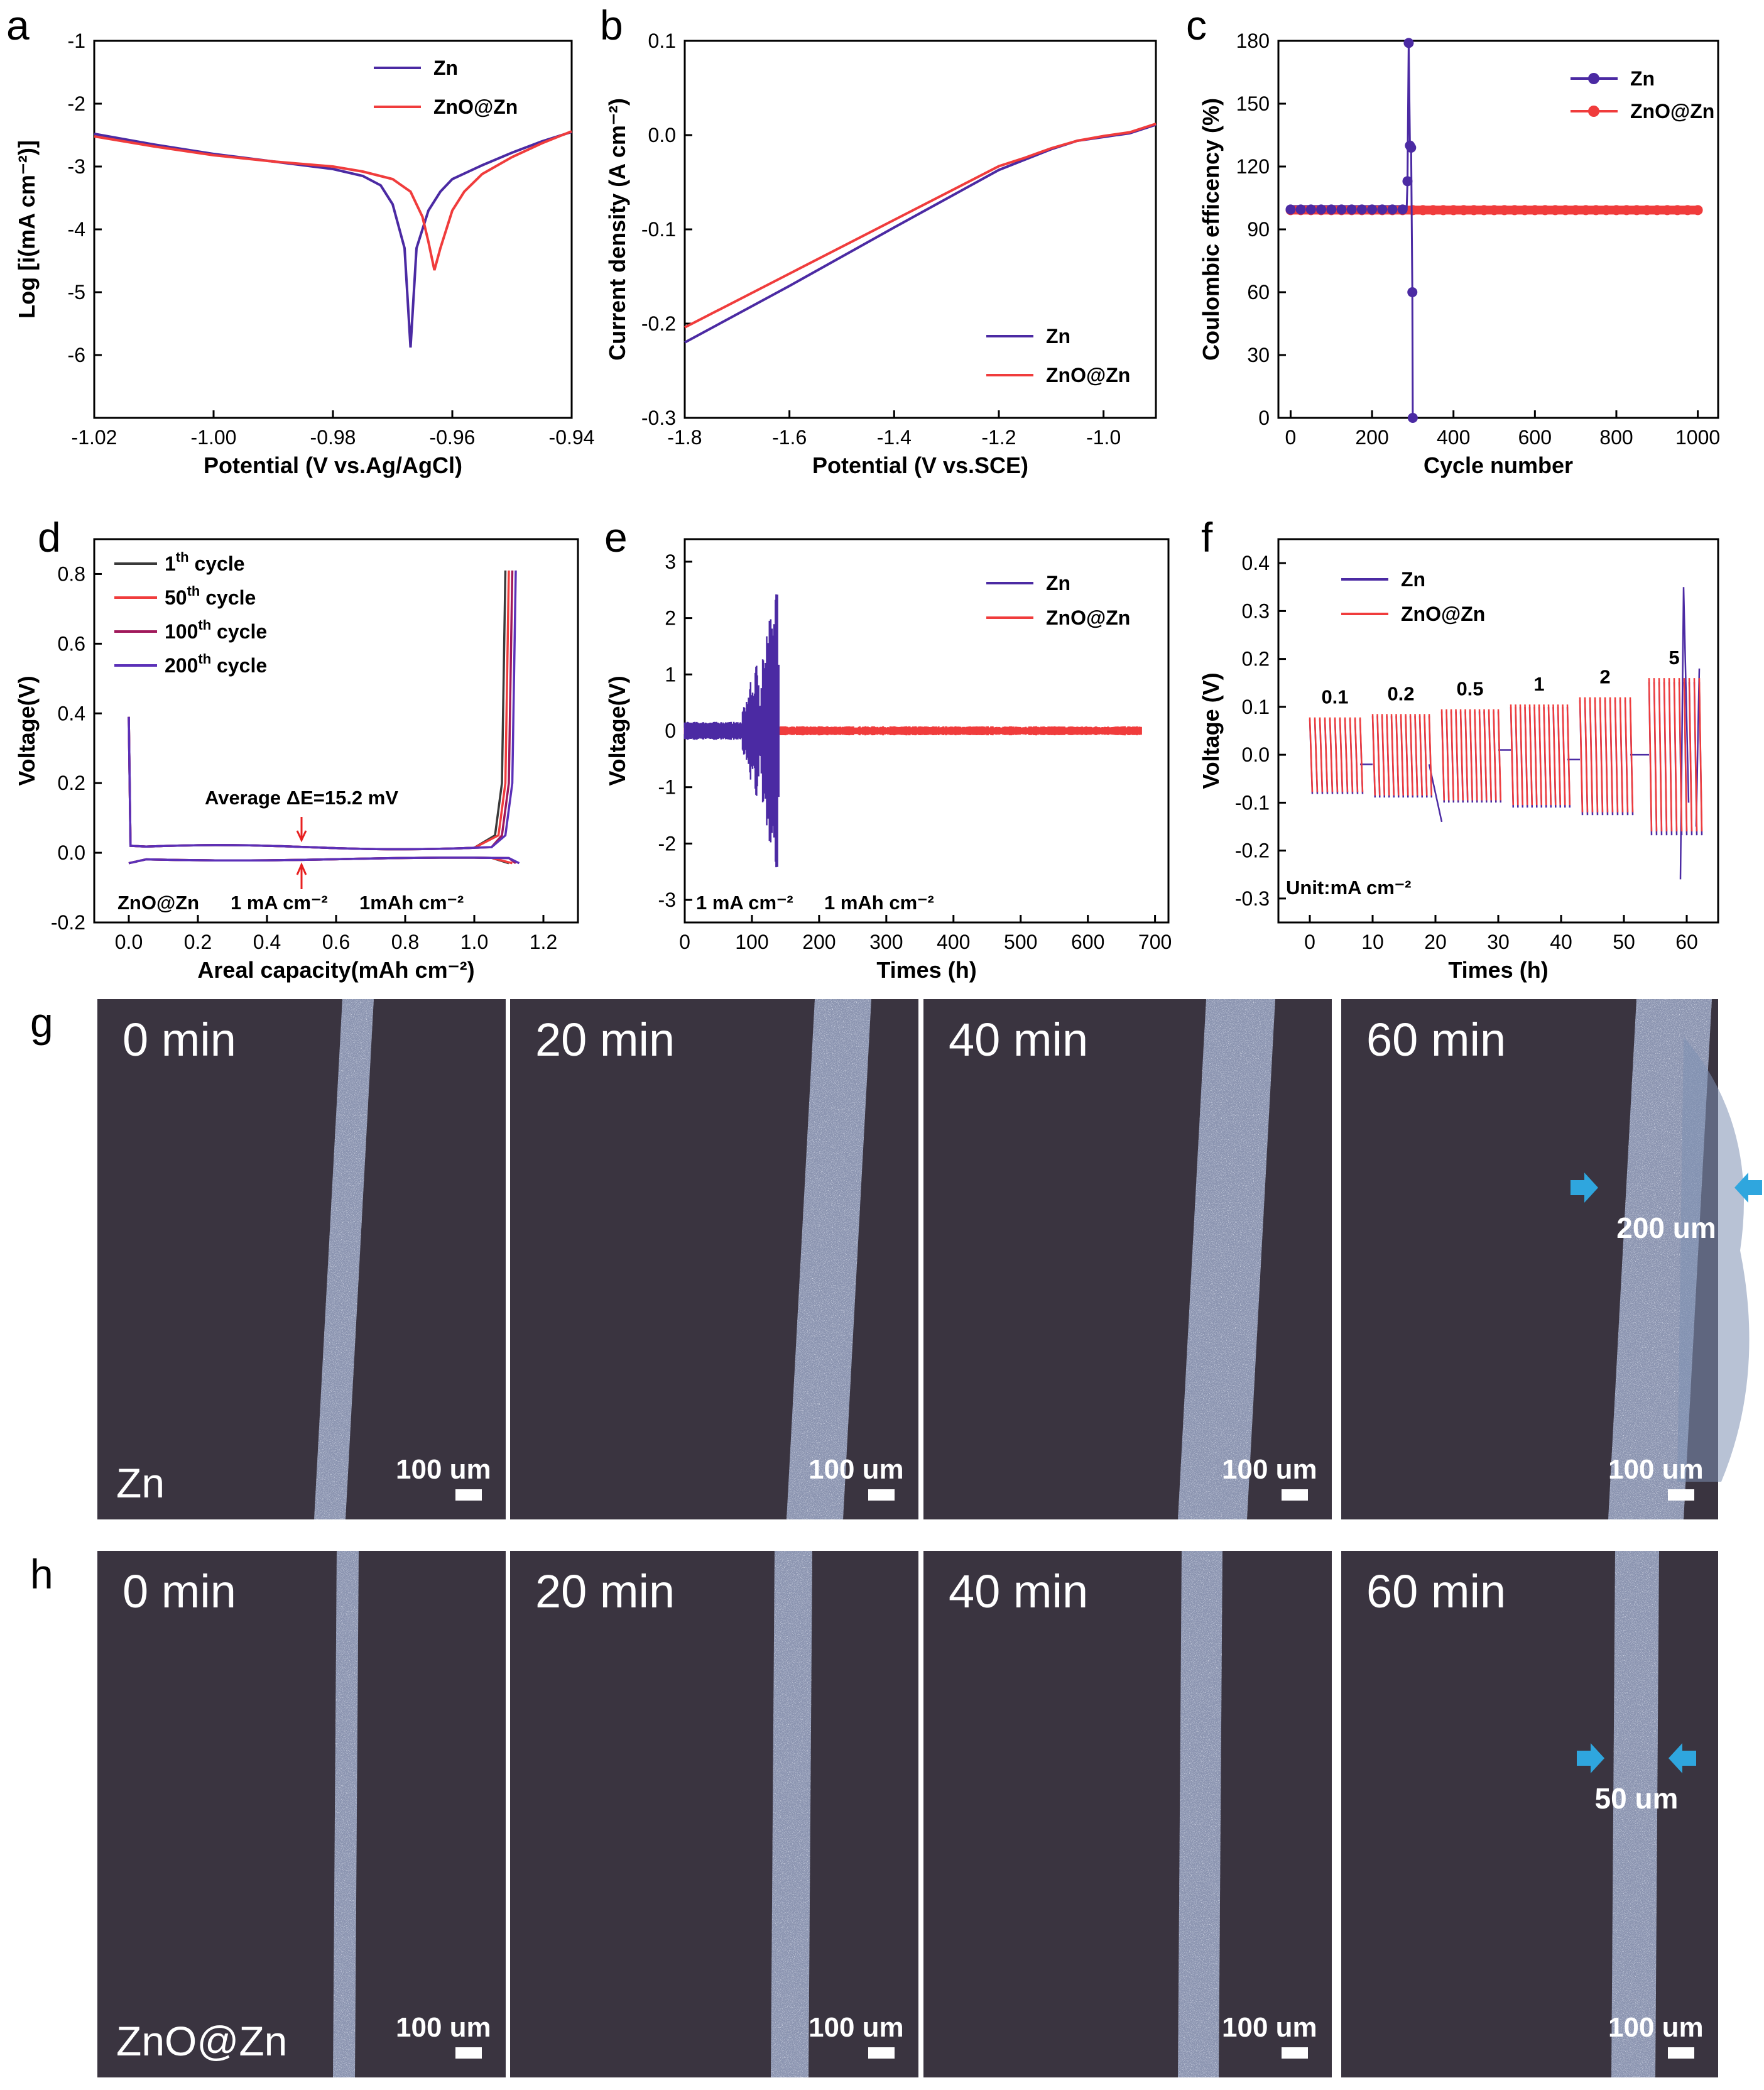  I want to click on micrograph-g-1: 20 min 100 um, so click(714, 1259).